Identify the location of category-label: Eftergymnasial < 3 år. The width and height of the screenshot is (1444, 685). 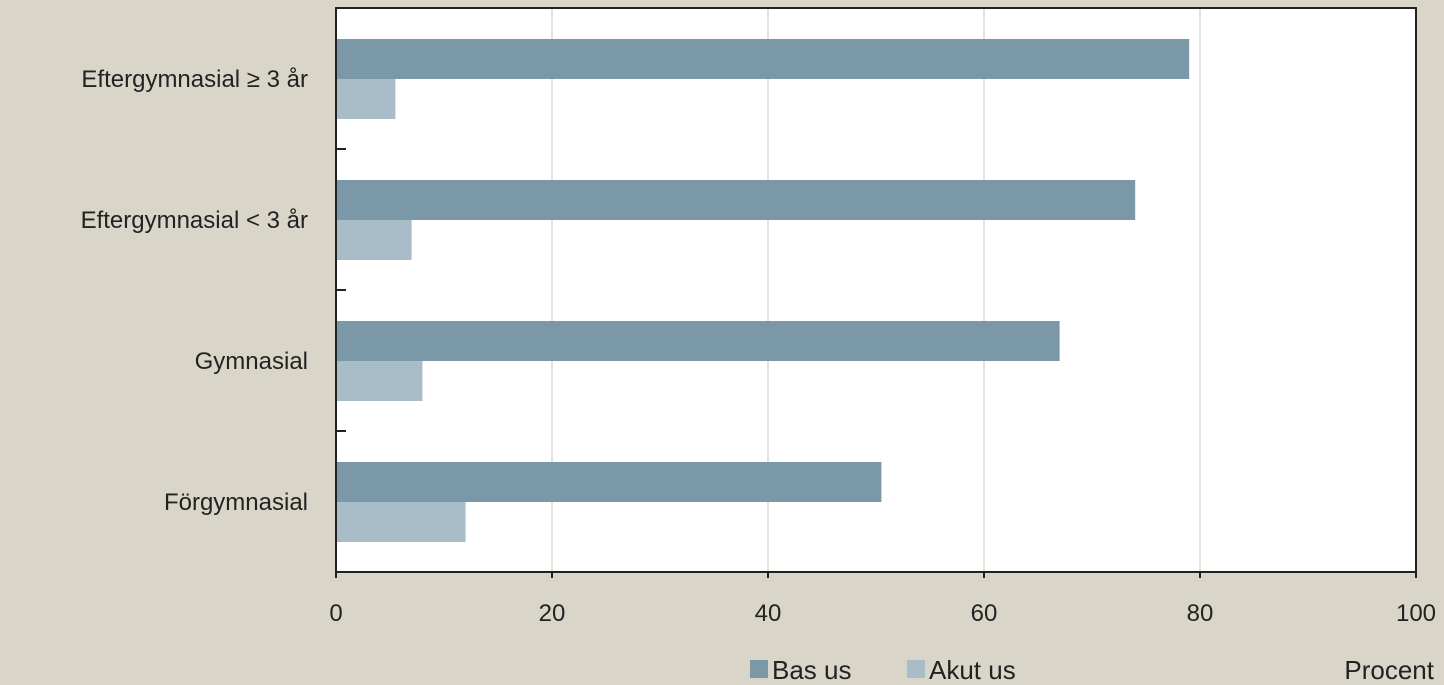
(194, 220).